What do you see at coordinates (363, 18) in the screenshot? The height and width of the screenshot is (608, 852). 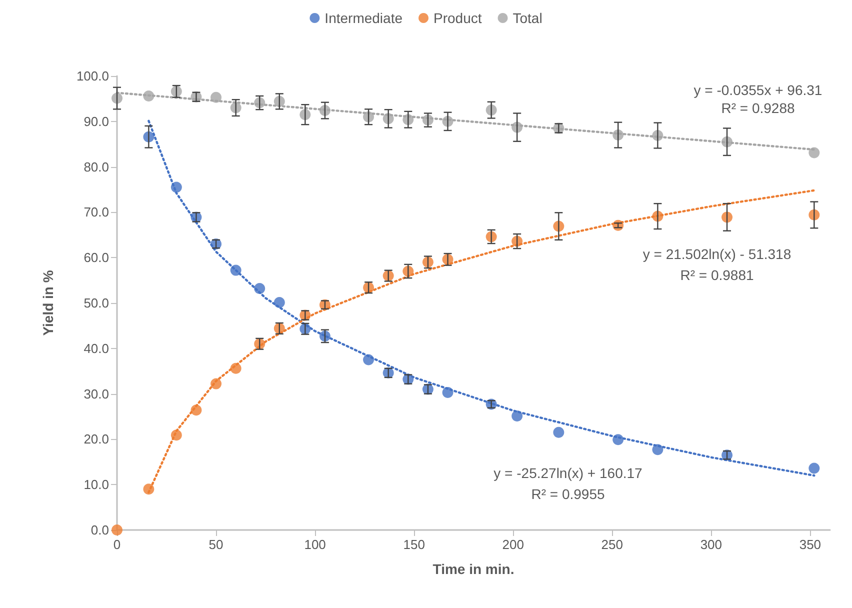 I see `legend-label: Intermediate` at bounding box center [363, 18].